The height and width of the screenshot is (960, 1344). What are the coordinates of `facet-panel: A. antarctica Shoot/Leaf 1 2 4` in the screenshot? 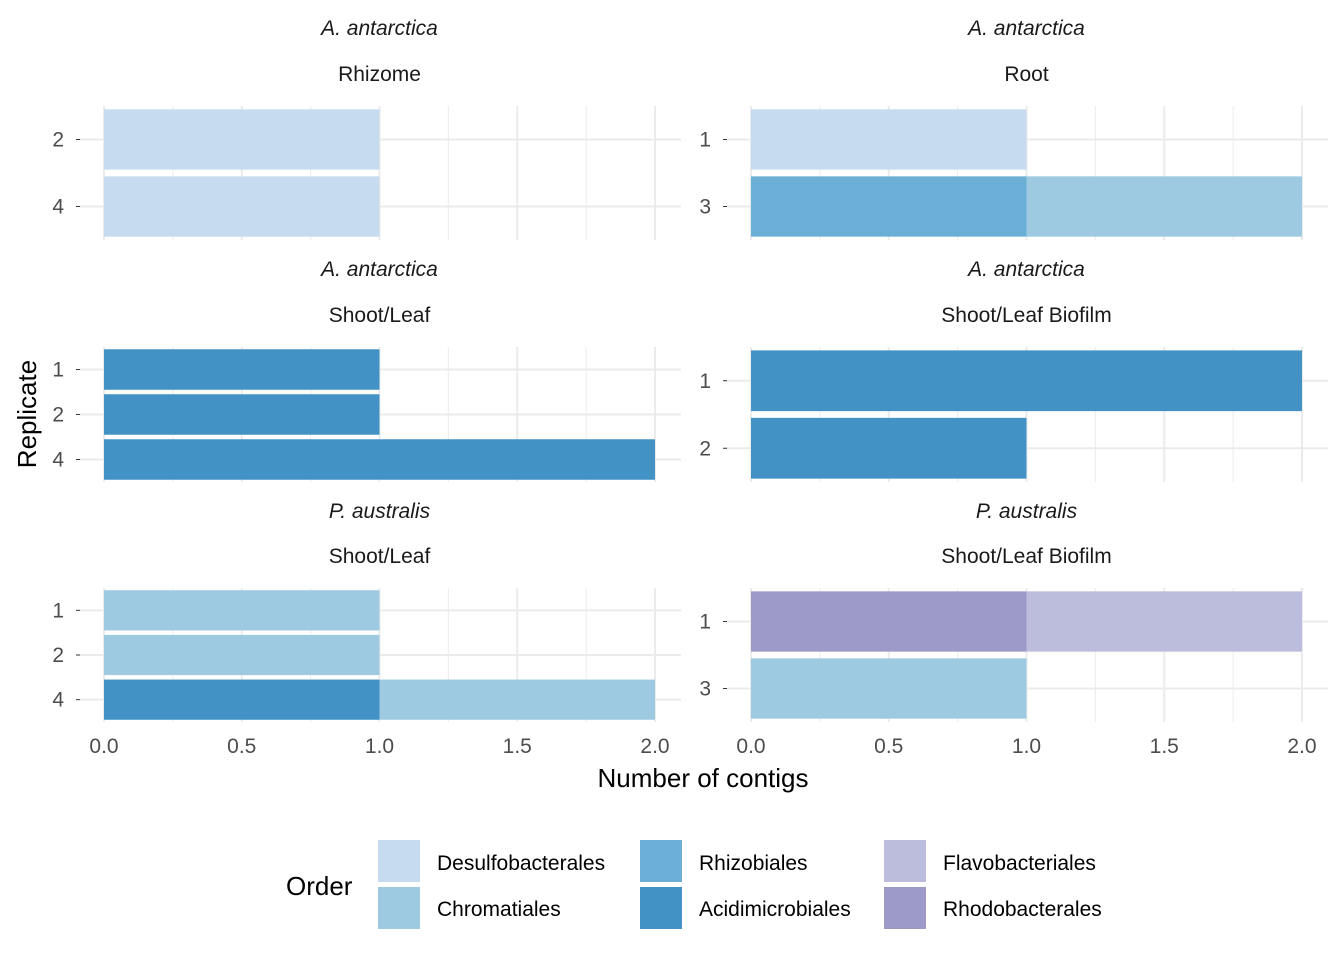 It's located at (366, 370).